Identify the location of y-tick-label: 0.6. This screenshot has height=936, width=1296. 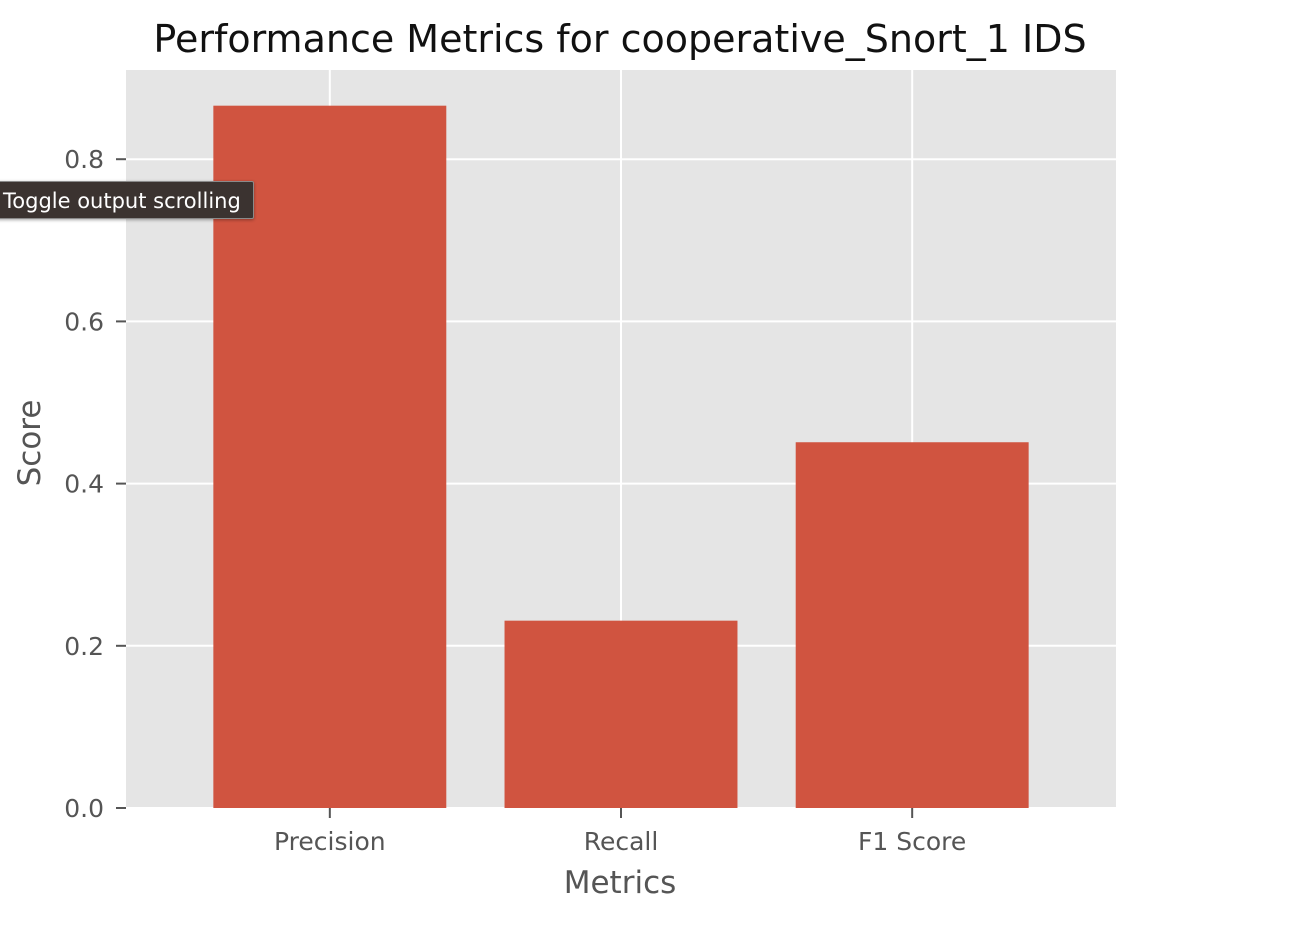
(84, 321).